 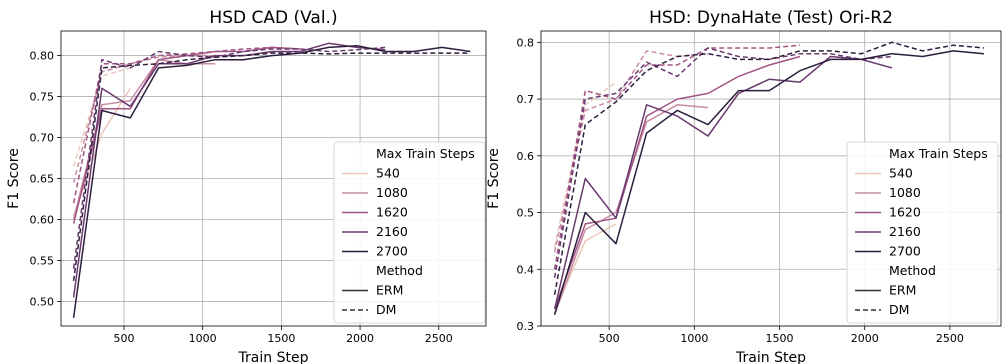 I want to click on y-tick-label: 0.75, so click(x=42, y=97).